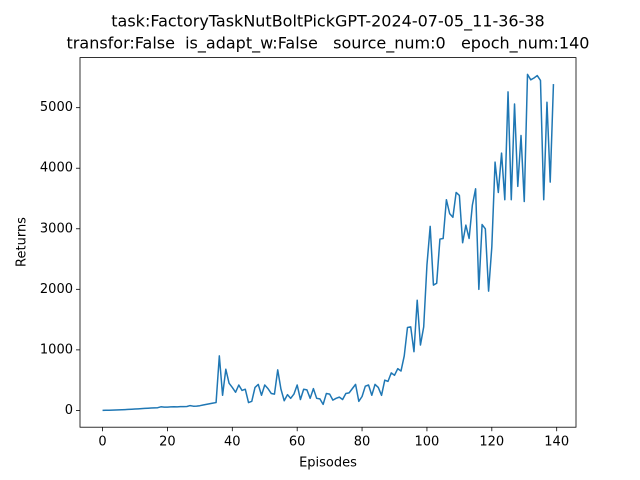 This screenshot has height=480, width=640. Describe the element at coordinates (56, 107) in the screenshot. I see `y-tick-label: 5000` at that location.